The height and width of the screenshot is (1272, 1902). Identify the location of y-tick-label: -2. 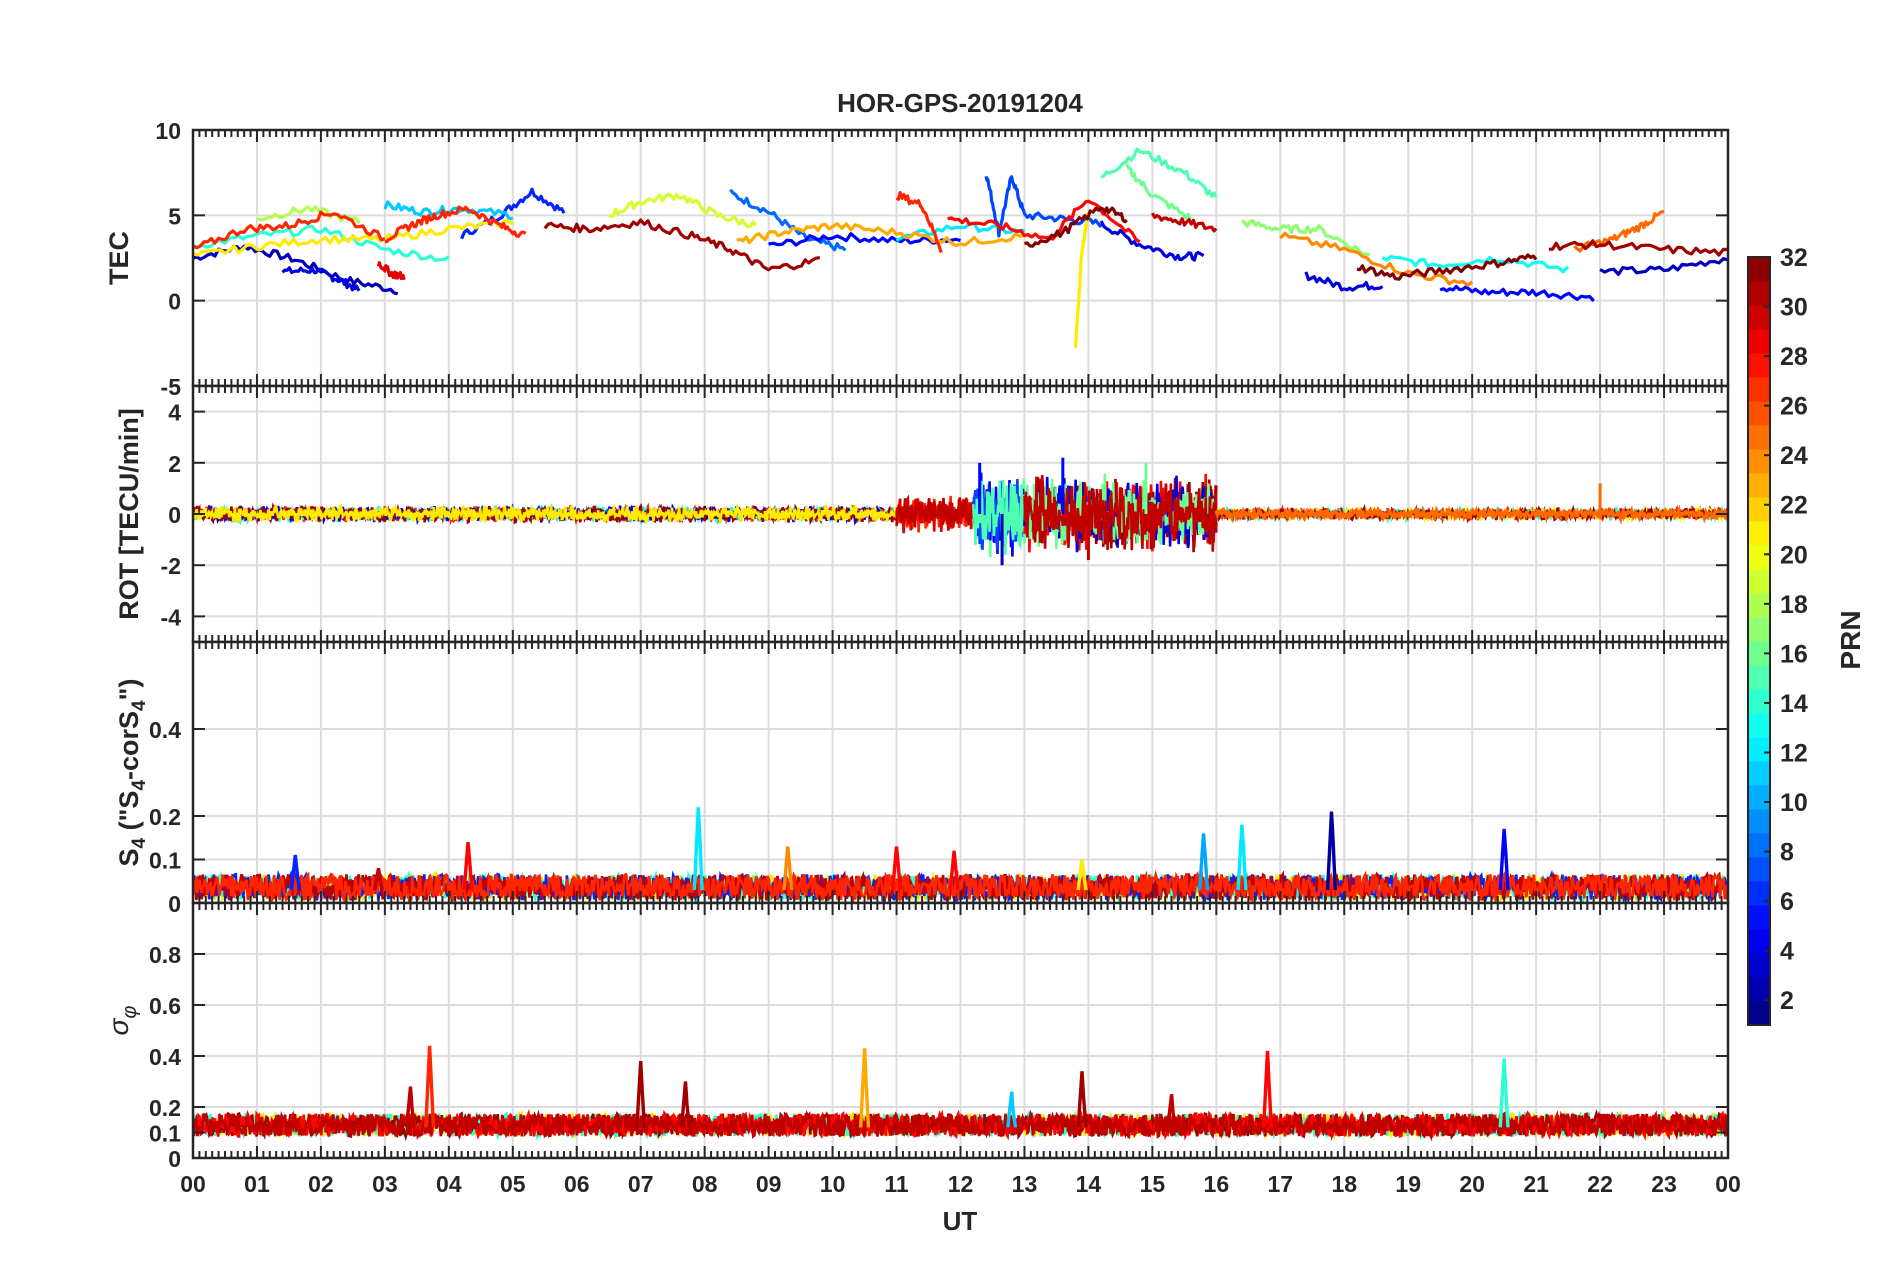
(171, 566).